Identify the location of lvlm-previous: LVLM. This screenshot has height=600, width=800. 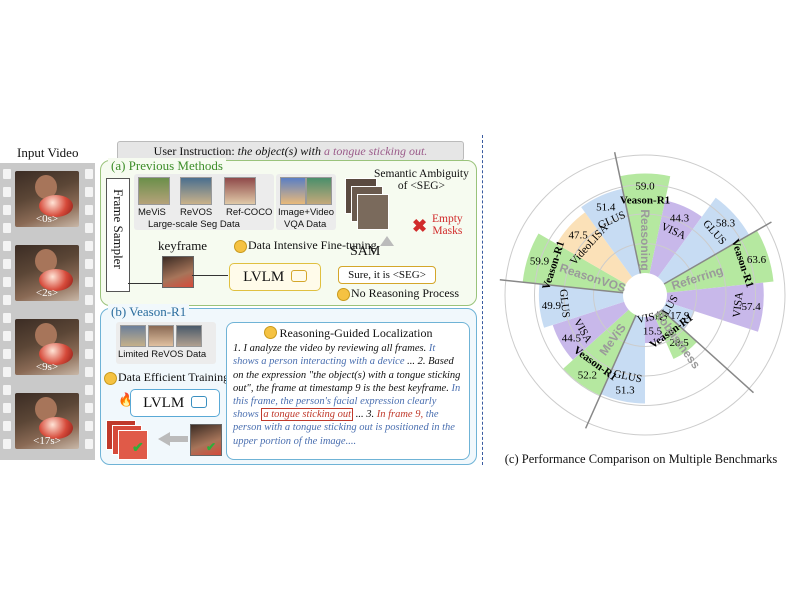
(275, 277).